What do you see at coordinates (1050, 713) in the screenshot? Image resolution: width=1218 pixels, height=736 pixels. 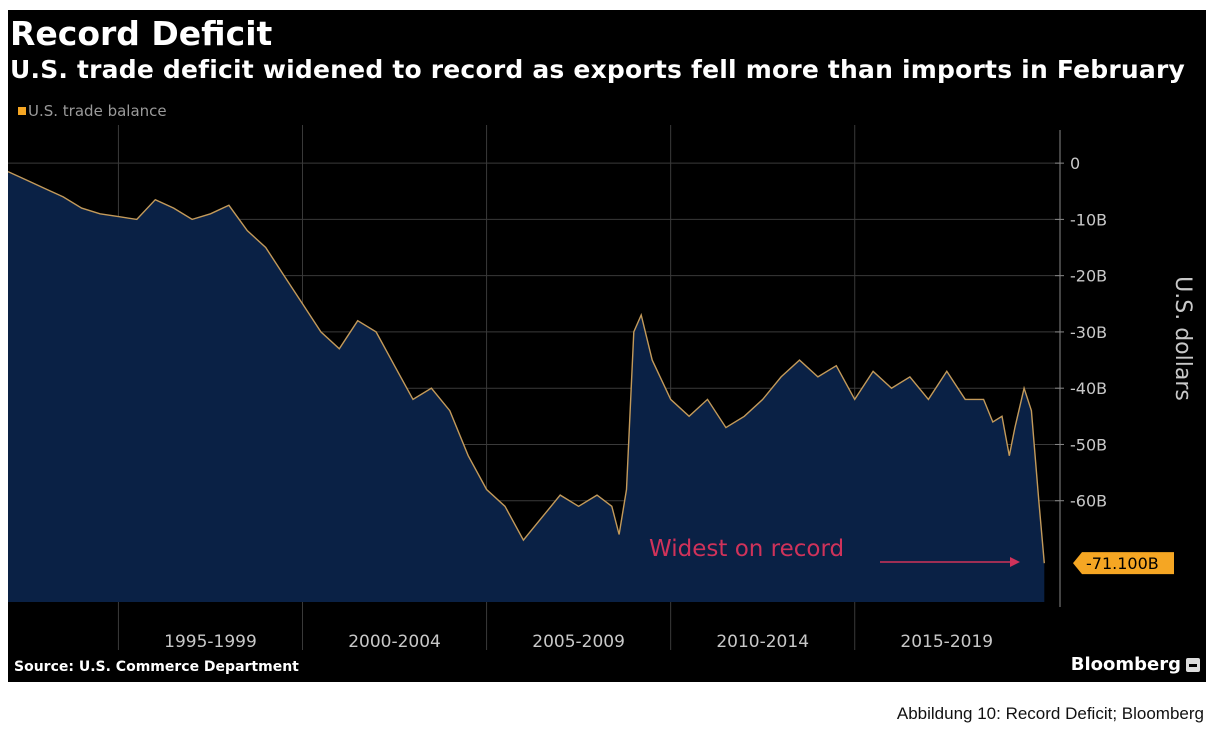 I see `figure-caption: Abbildung 10: Record Deficit; Bloomberg` at bounding box center [1050, 713].